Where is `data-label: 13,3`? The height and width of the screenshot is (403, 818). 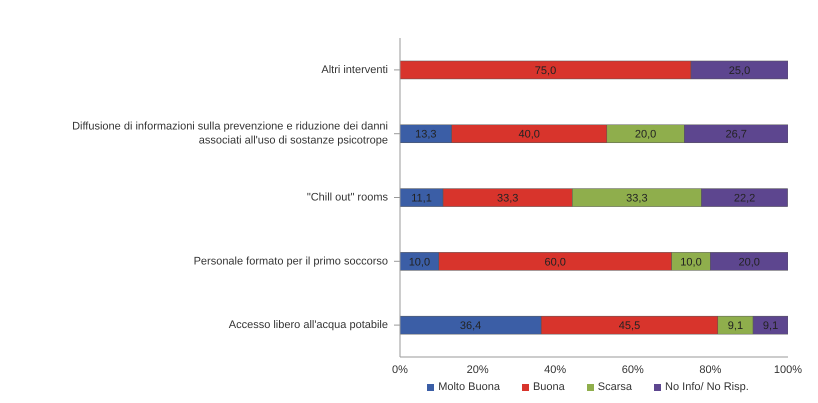 data-label: 13,3 is located at coordinates (426, 134).